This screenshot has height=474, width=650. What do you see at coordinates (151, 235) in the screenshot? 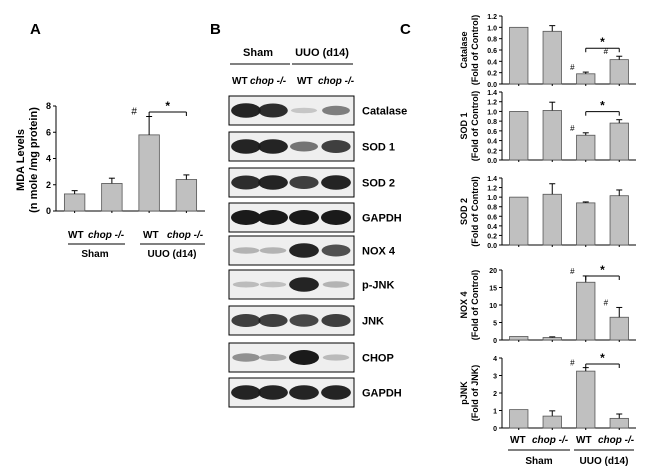
I see `panel-a-group-wt2: WT` at bounding box center [151, 235].